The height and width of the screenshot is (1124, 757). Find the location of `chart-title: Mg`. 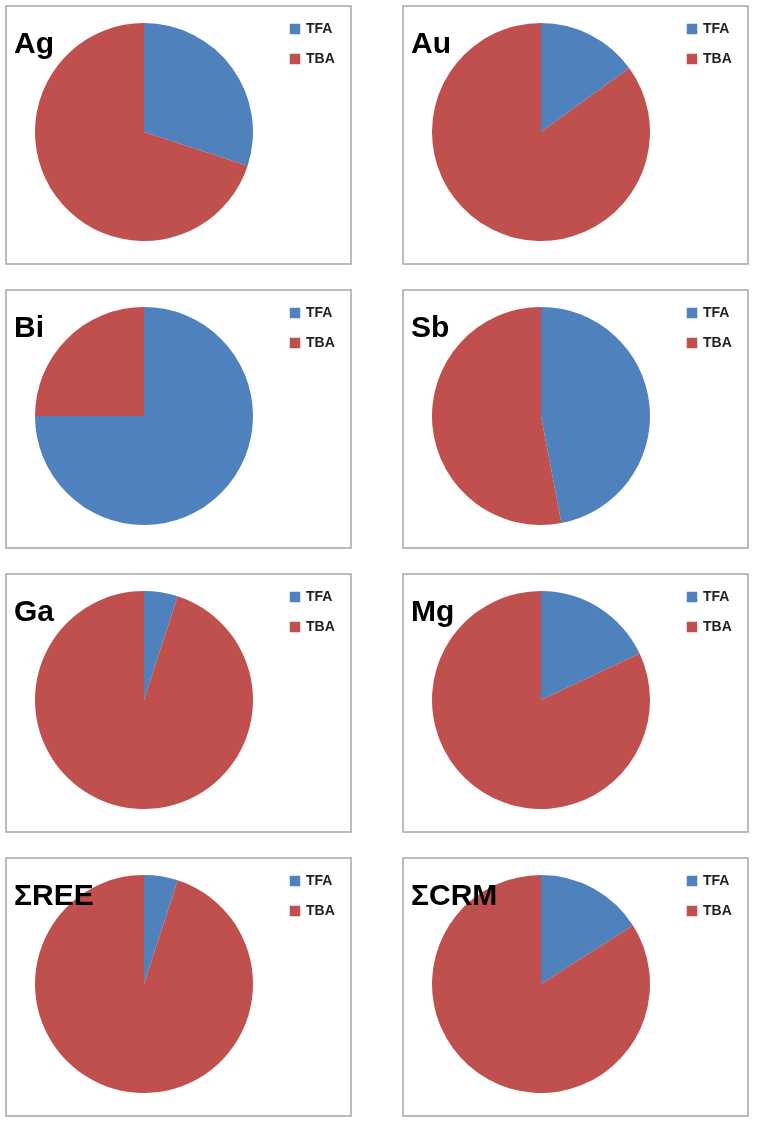

chart-title: Mg is located at coordinates (433, 610).